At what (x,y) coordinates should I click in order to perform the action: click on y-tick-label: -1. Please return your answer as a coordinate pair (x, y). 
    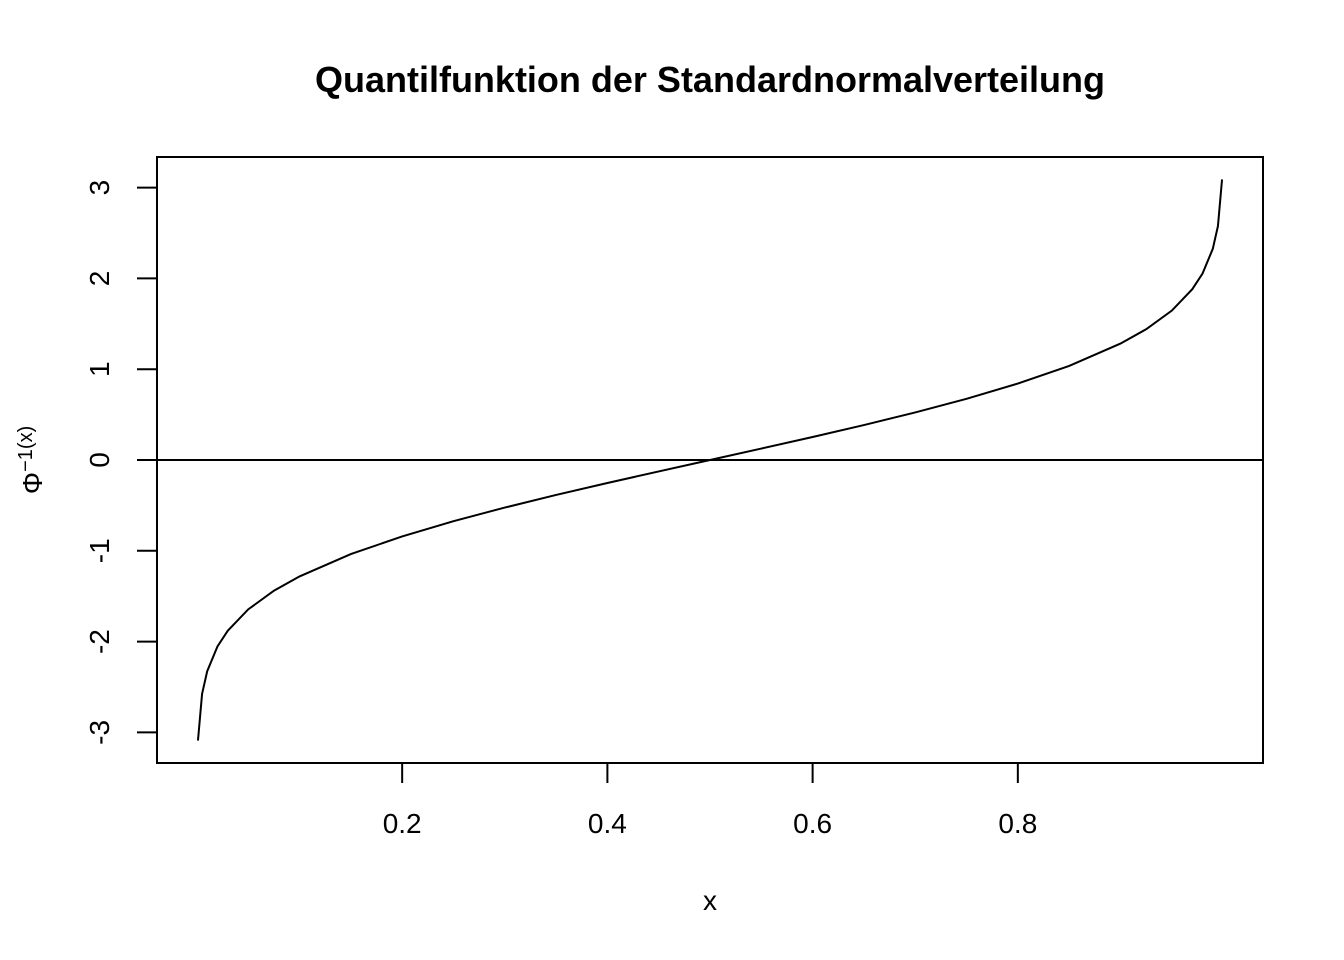
    Looking at the image, I should click on (99, 550).